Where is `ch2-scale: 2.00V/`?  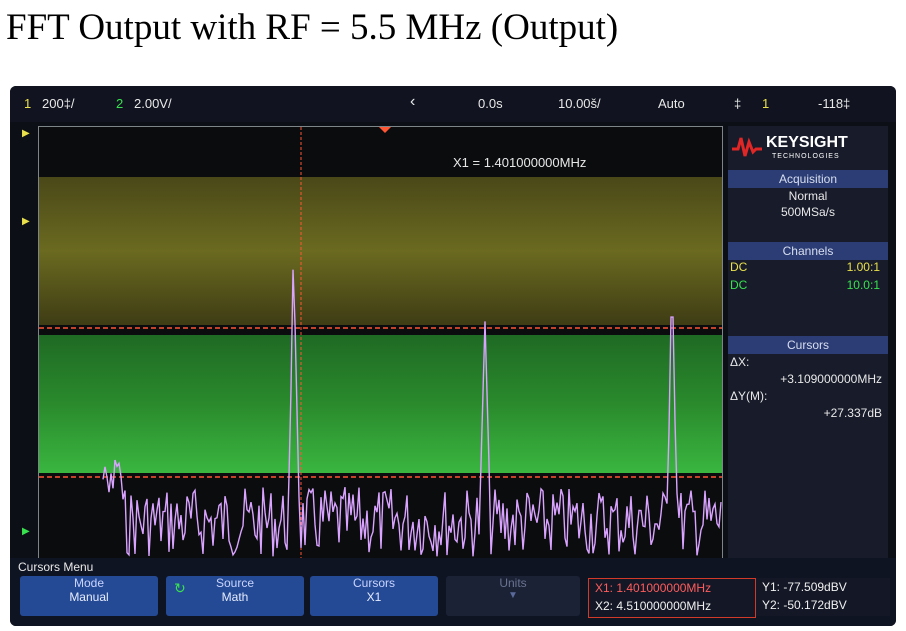 ch2-scale: 2.00V/ is located at coordinates (153, 103).